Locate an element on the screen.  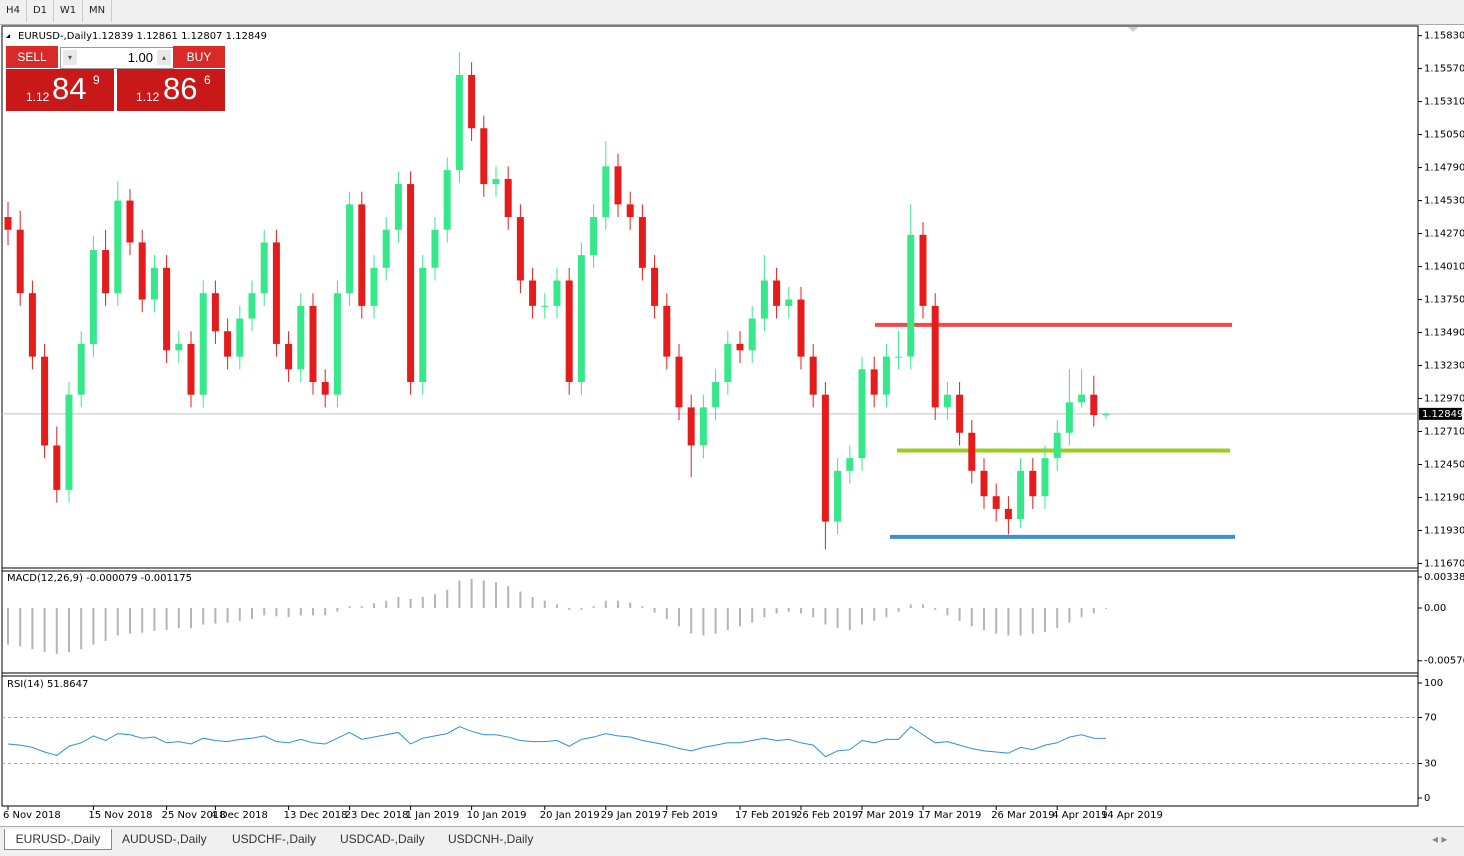
collapse-icon is located at coordinates (8, 36).